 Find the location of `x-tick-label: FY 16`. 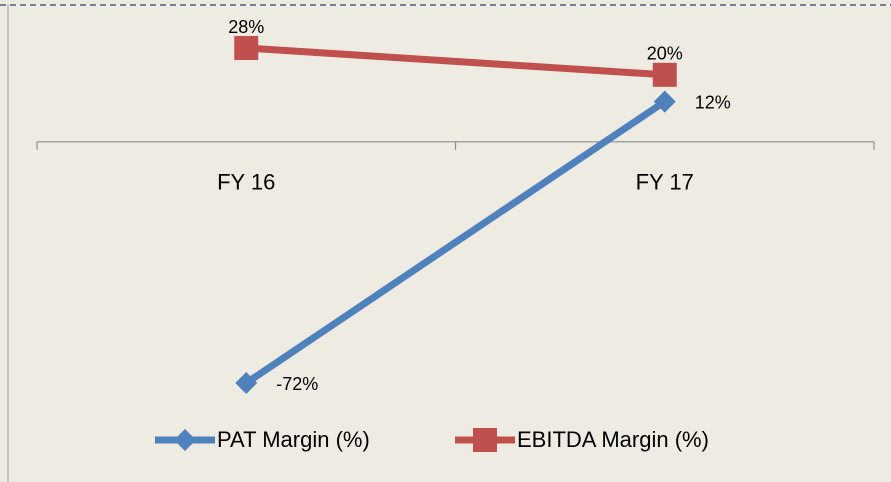

x-tick-label: FY 16 is located at coordinates (246, 182).